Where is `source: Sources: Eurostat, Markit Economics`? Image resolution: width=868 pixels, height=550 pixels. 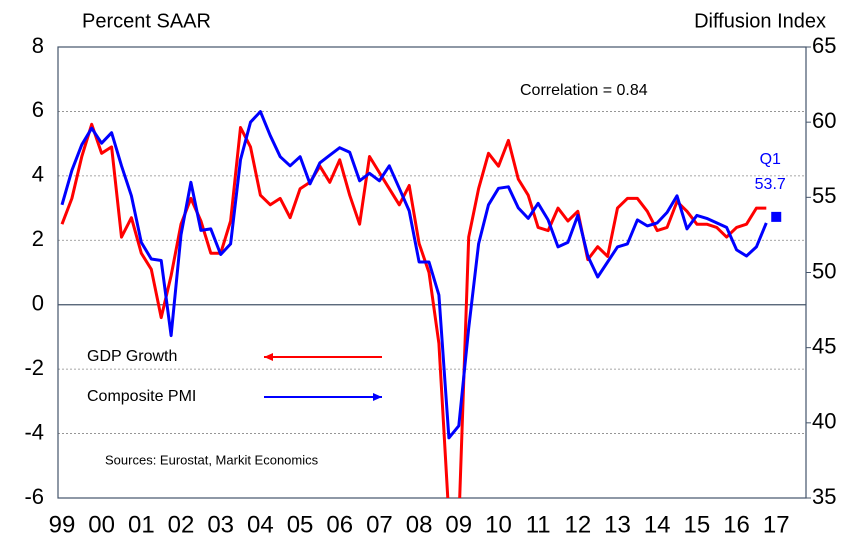
source: Sources: Eurostat, Markit Economics is located at coordinates (212, 459).